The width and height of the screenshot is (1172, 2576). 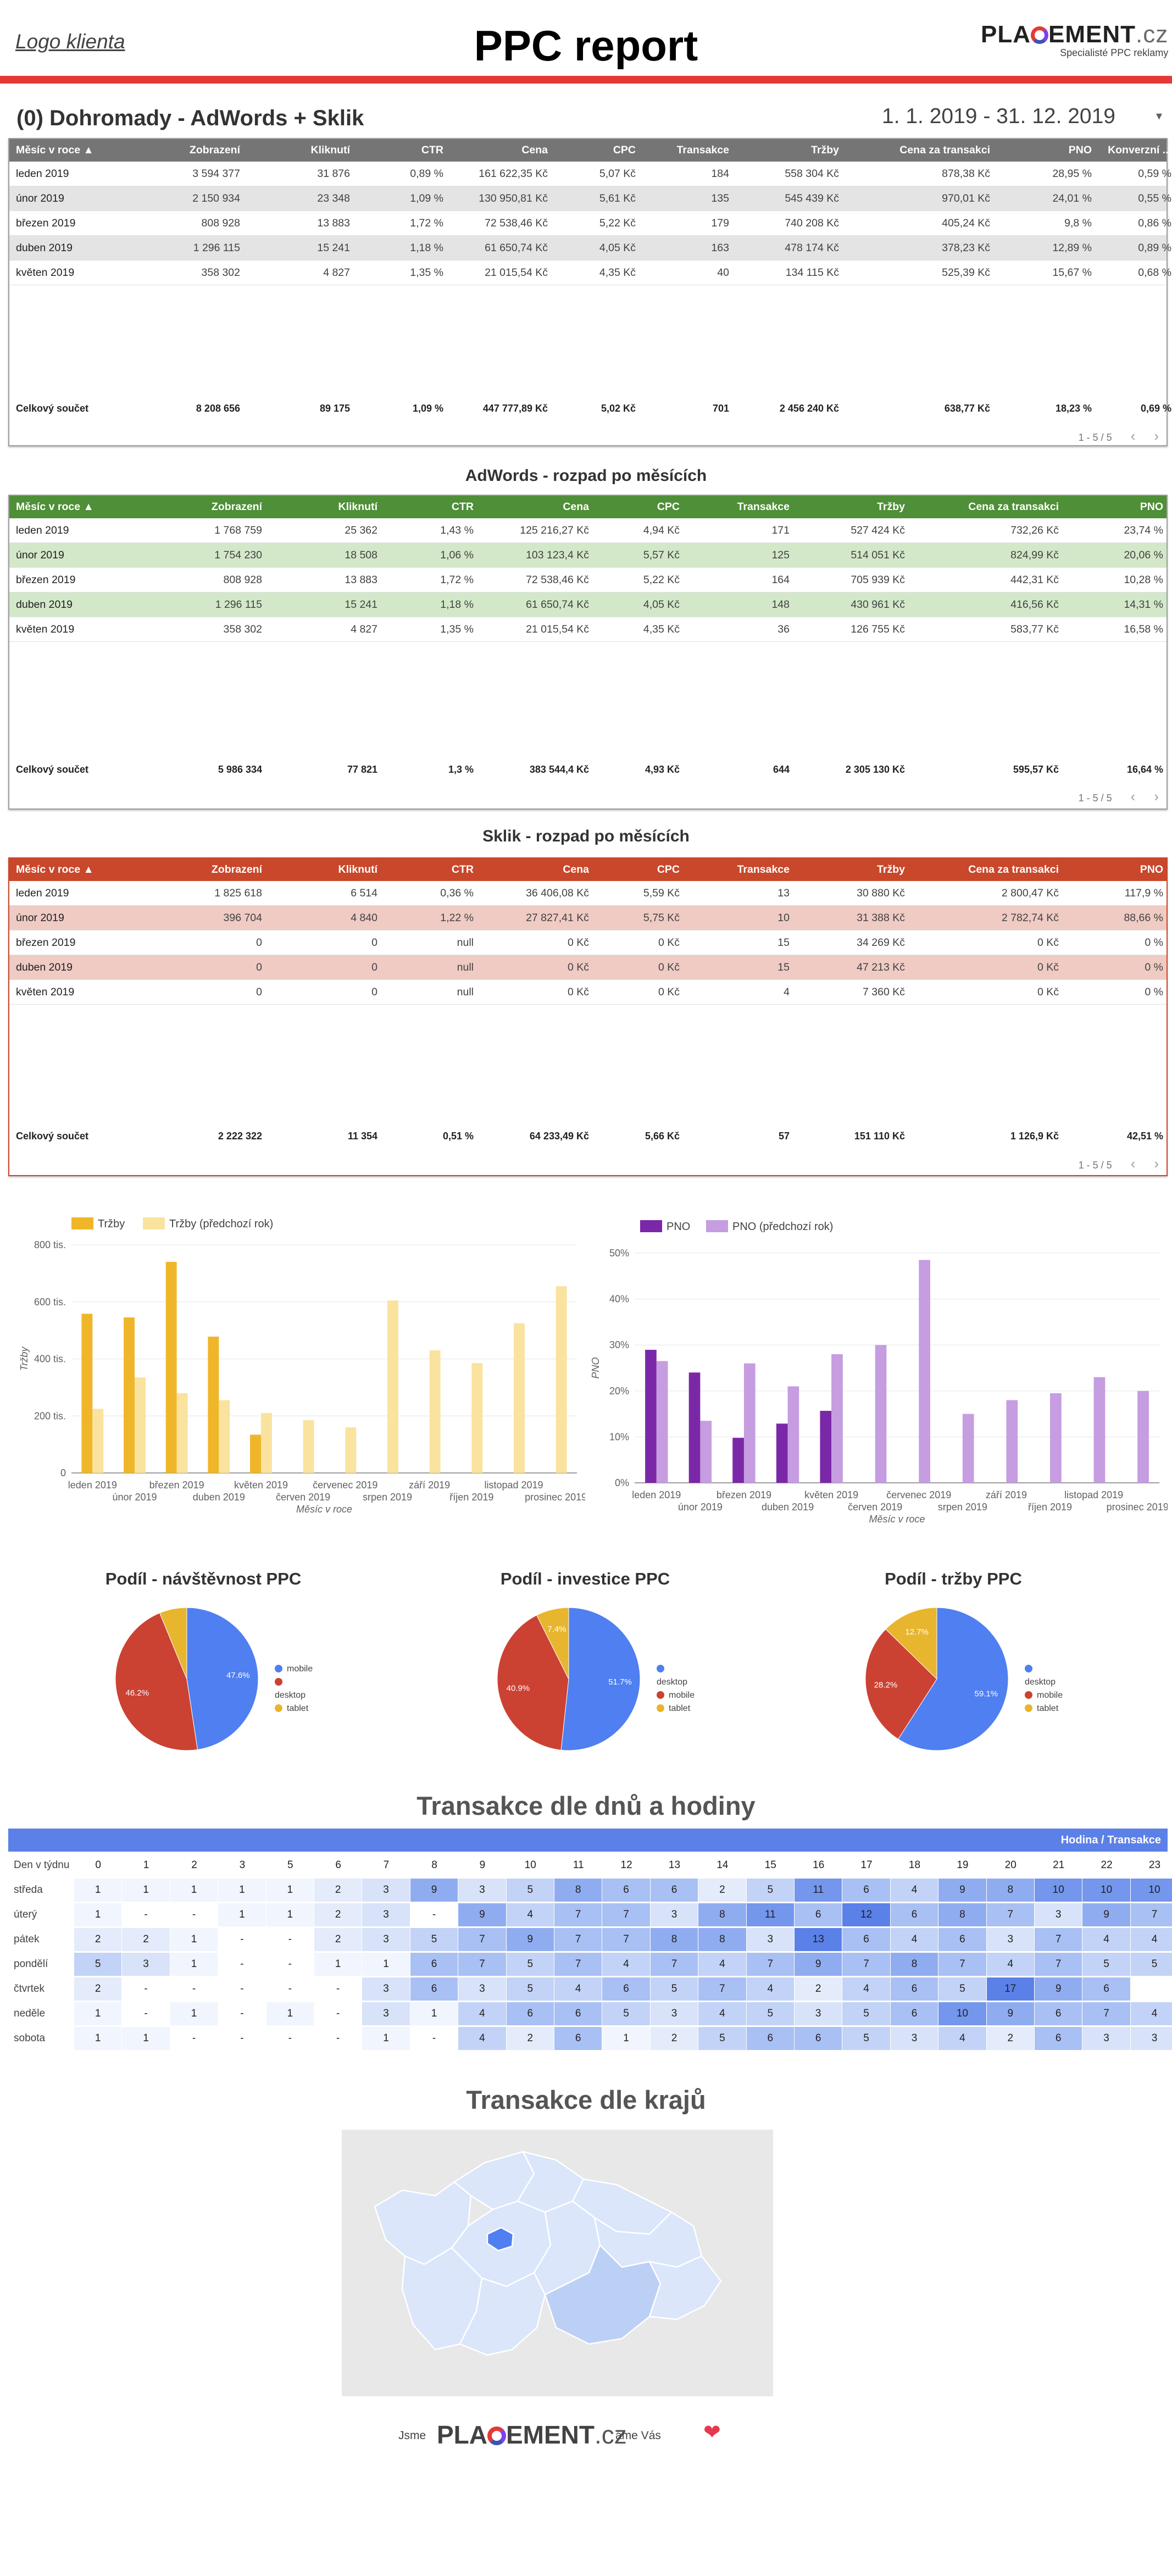 I want to click on column-header: CPC, so click(x=668, y=869).